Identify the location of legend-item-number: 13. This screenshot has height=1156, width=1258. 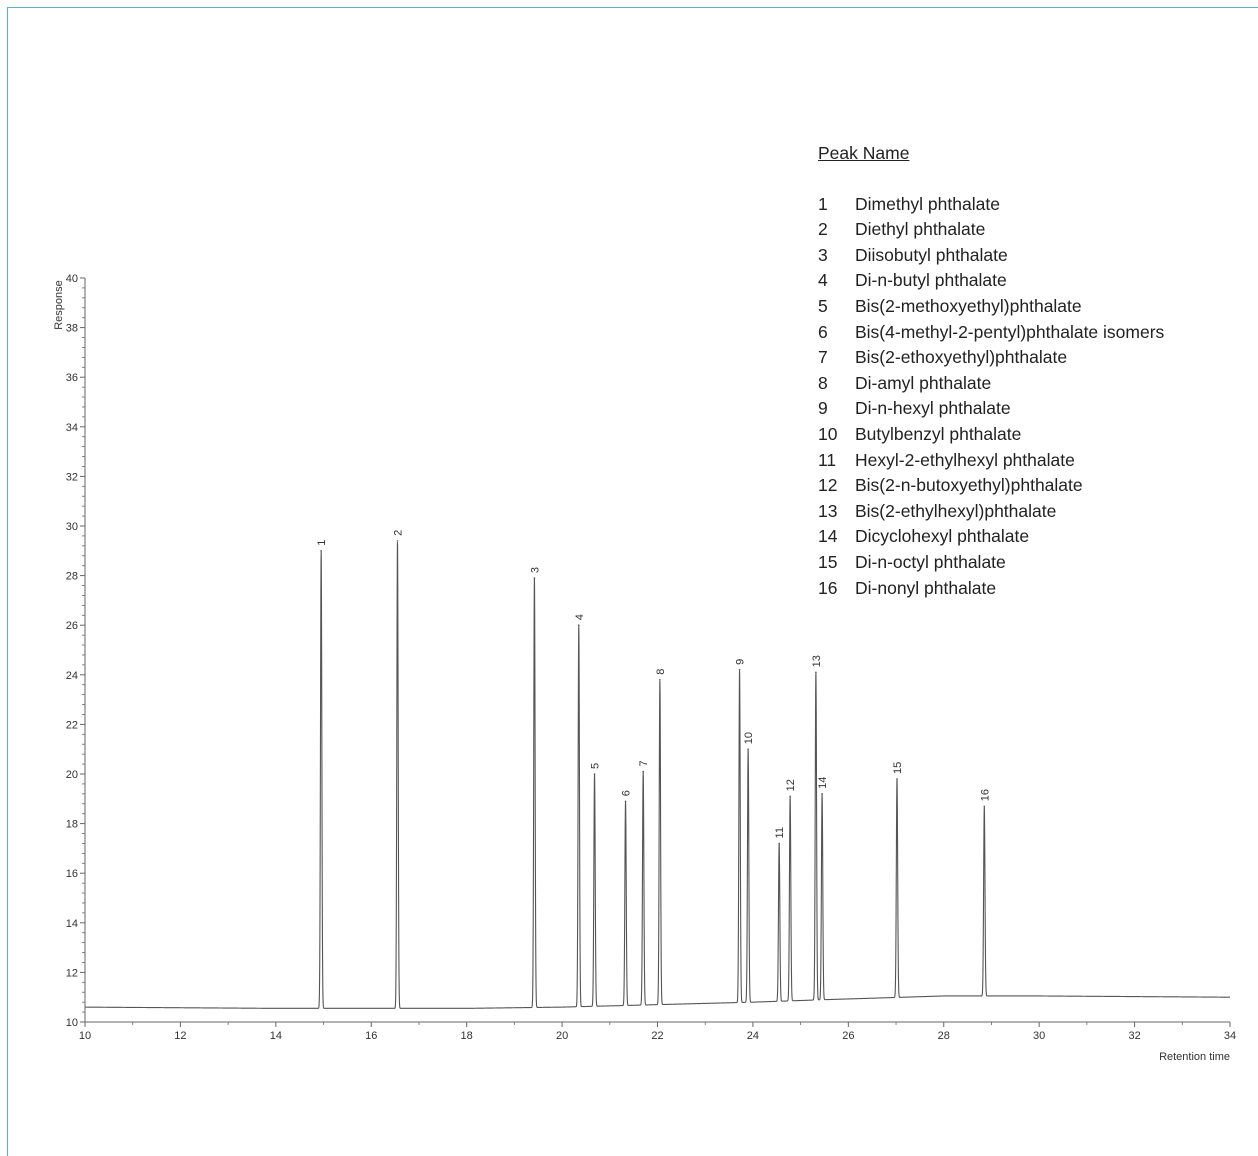
(828, 510).